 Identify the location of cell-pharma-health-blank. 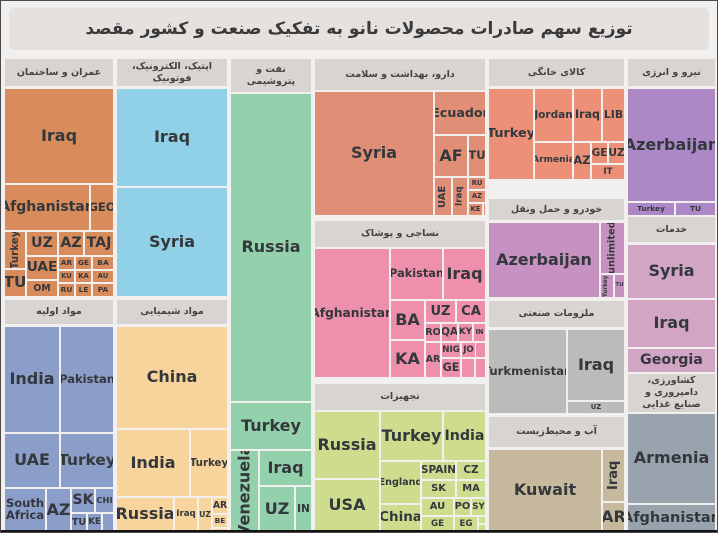
(484, 209).